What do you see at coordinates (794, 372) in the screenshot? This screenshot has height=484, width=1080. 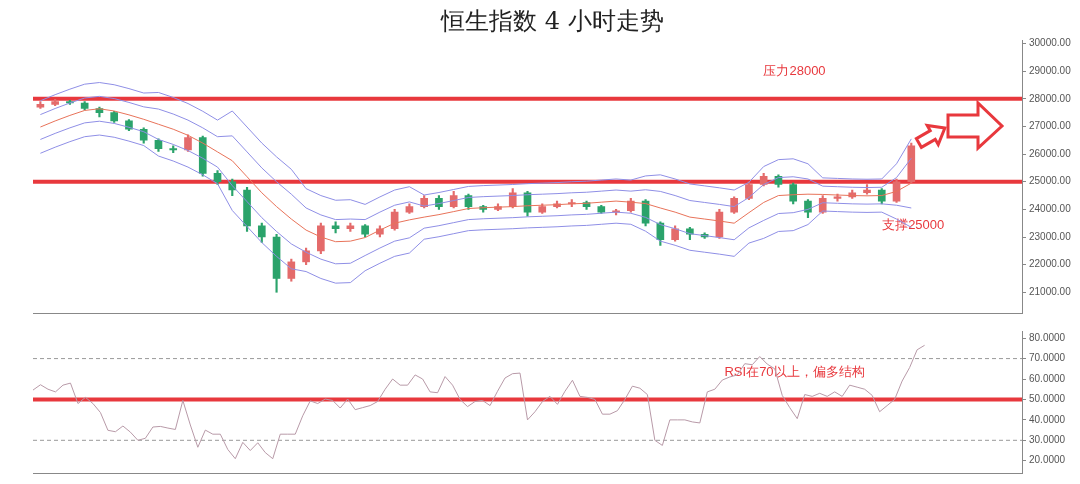 I see `ref-line-label: RSI在70以上，偏多结构` at bounding box center [794, 372].